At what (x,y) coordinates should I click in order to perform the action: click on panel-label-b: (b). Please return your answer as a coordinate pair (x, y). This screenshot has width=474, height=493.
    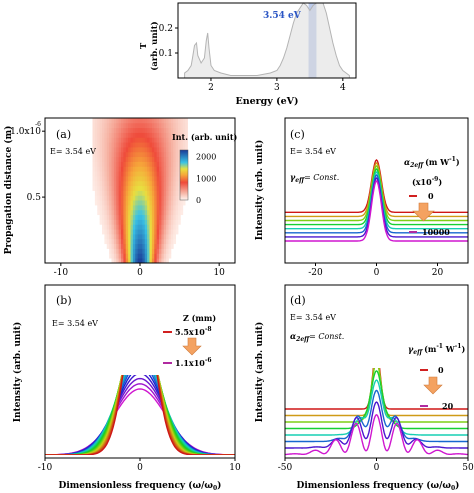
    Looking at the image, I should click on (64, 300).